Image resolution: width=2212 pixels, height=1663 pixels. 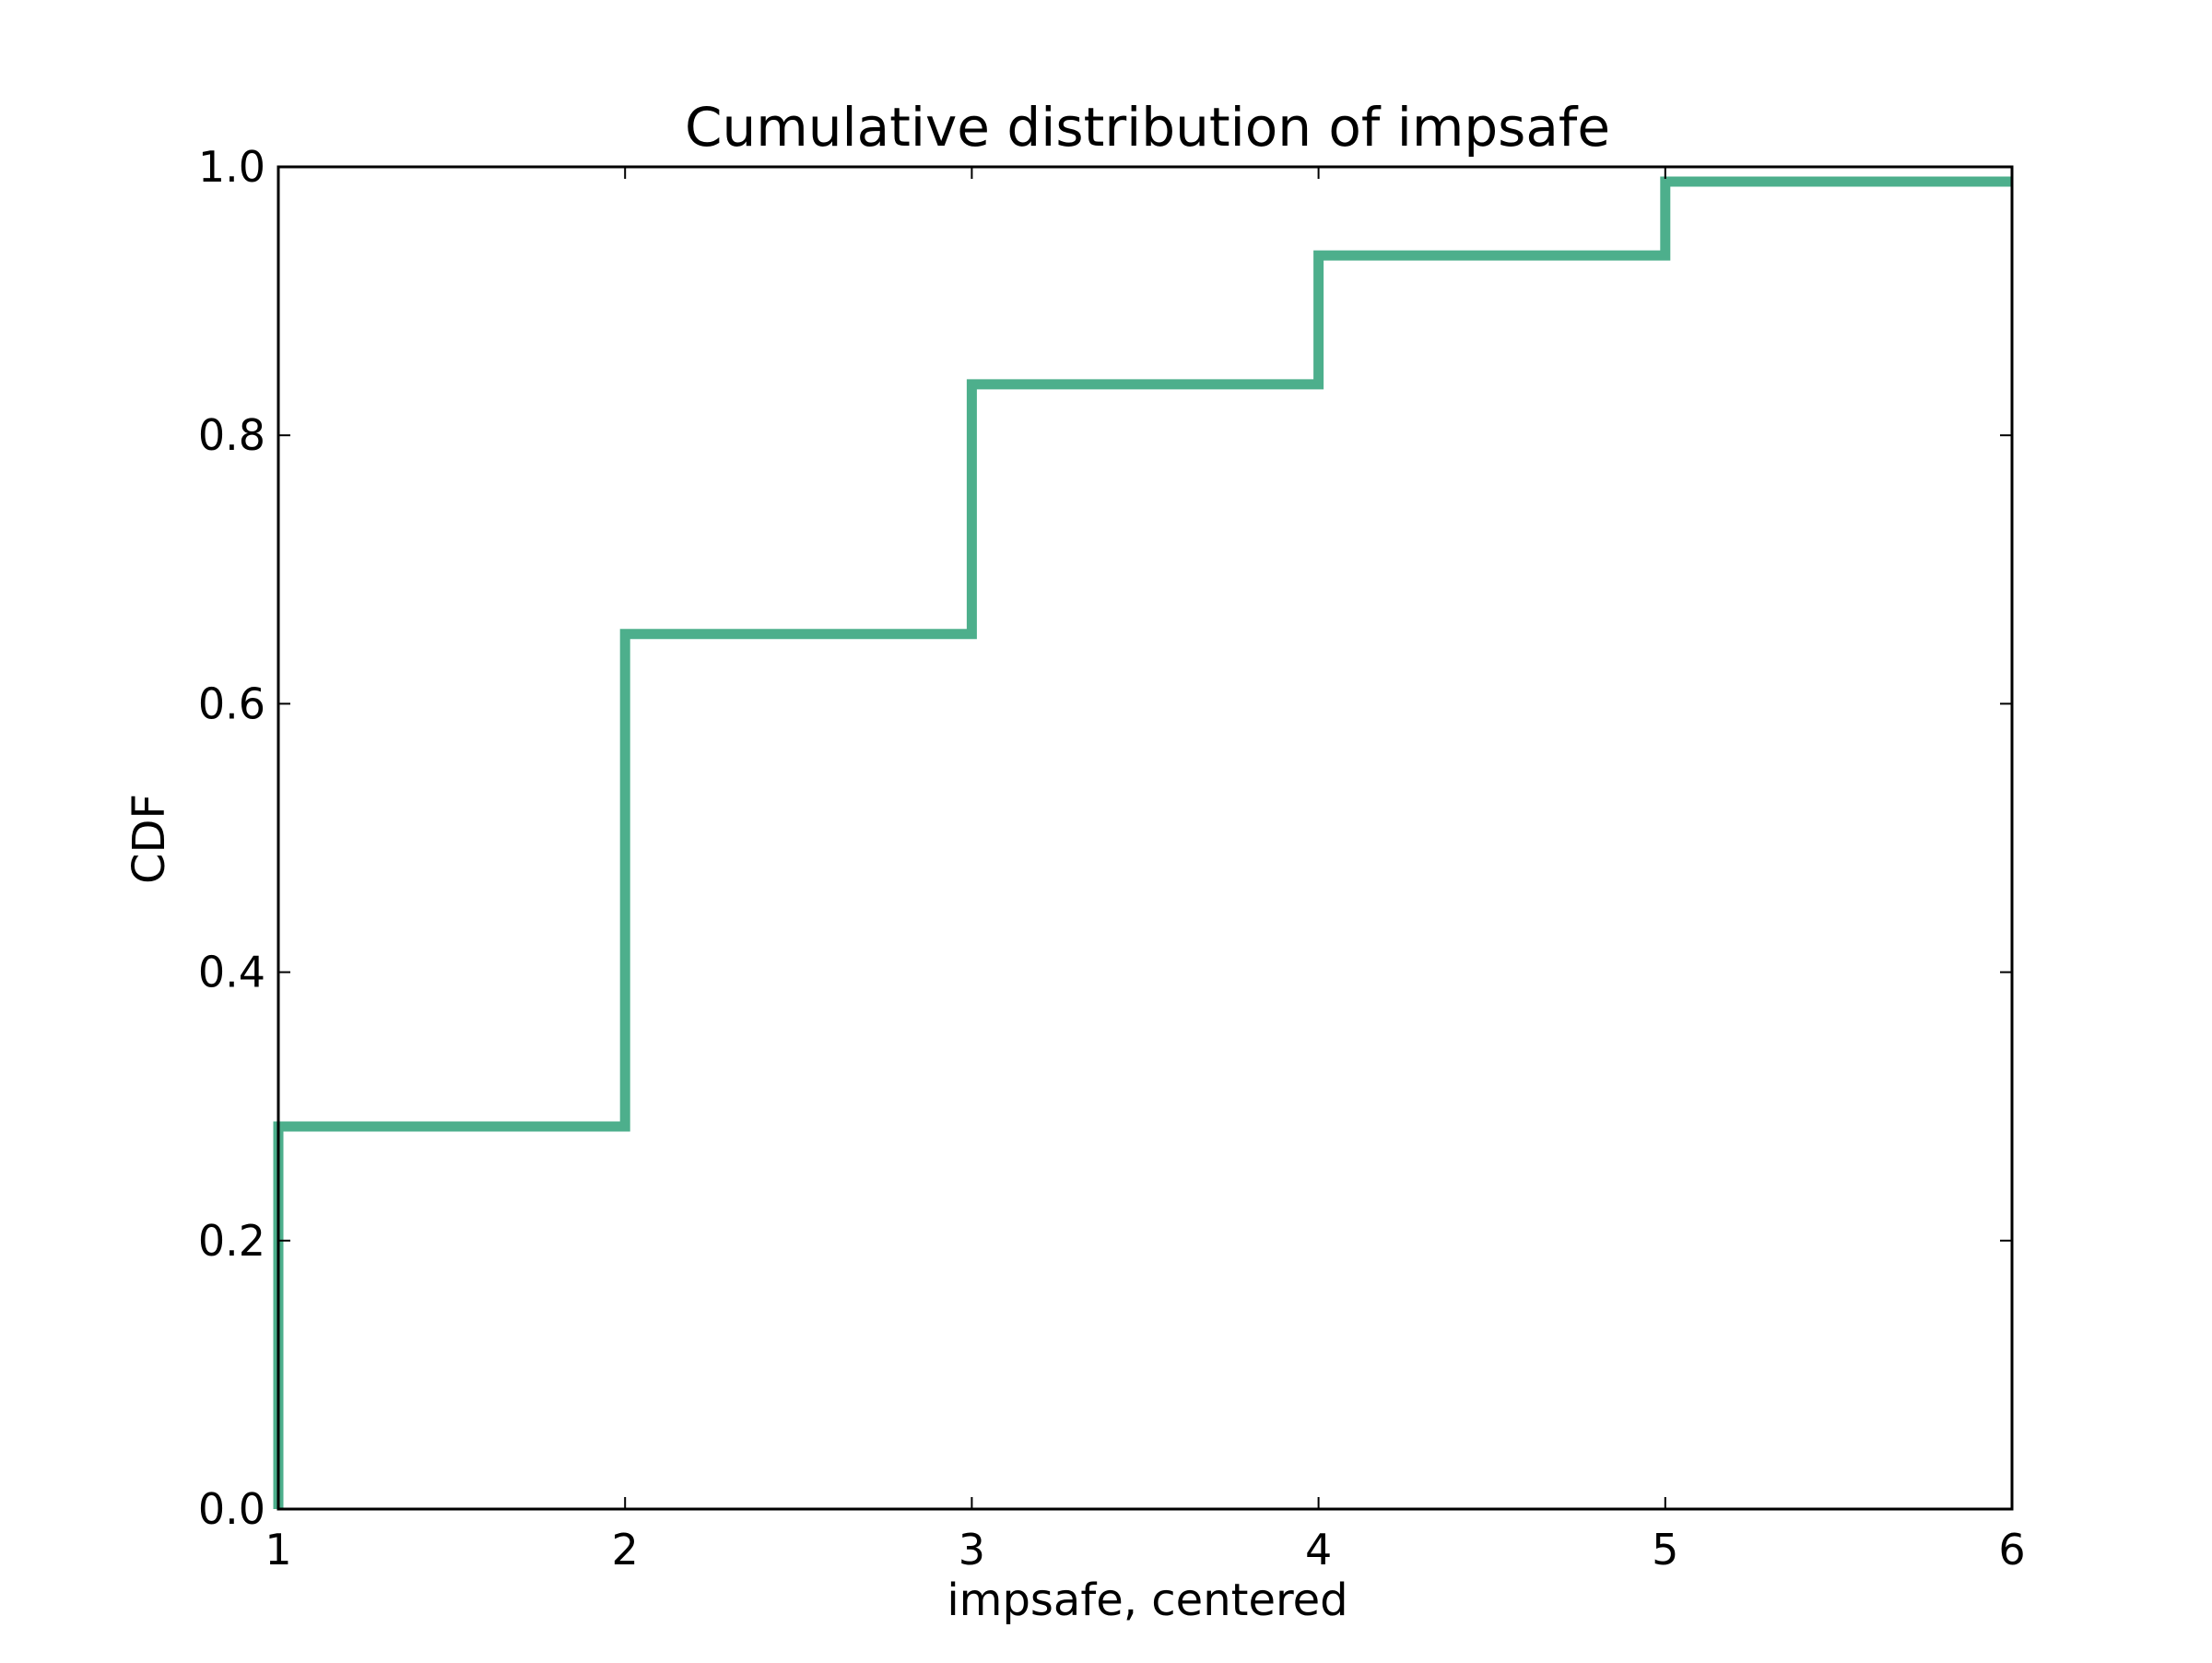 I want to click on y-axis-label: CDF, so click(x=149, y=839).